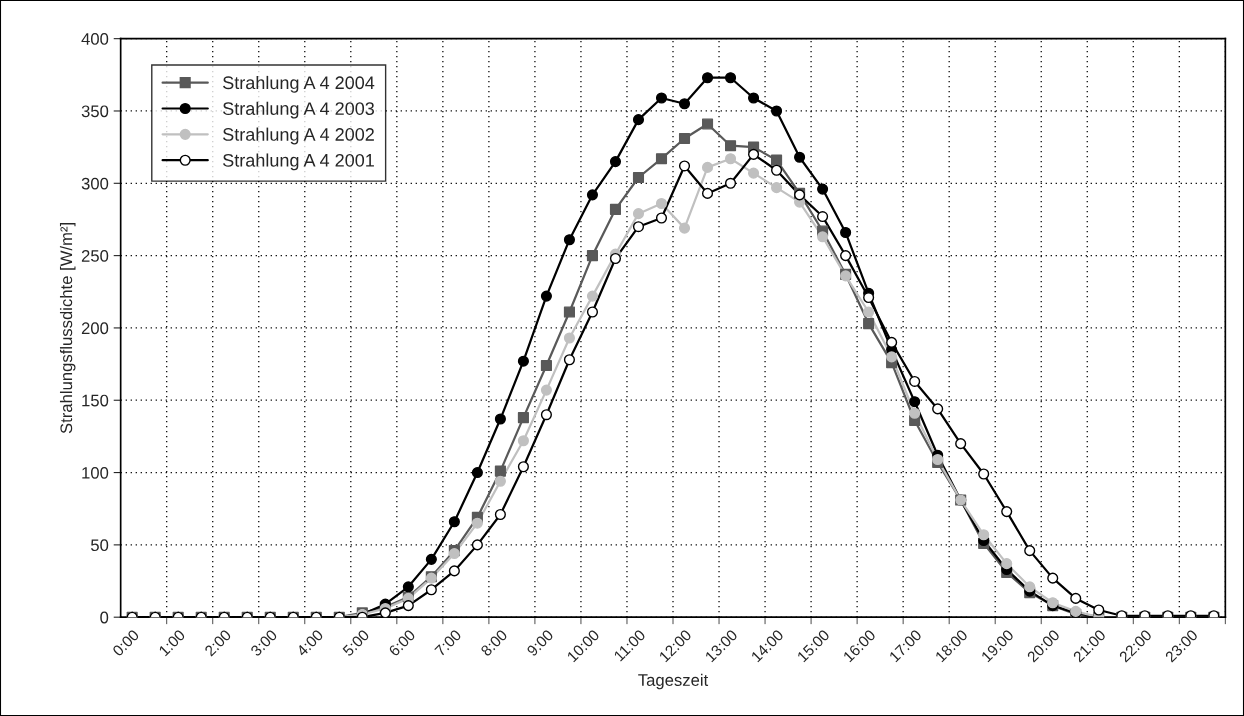 This screenshot has height=716, width=1244. Describe the element at coordinates (299, 84) in the screenshot. I see `legend-label: Strahlung A 4 2004` at that location.